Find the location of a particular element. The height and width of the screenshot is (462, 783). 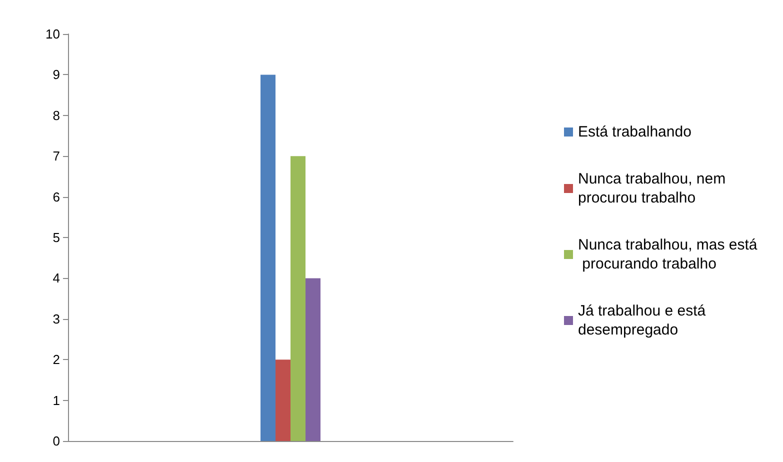

y-tick-label: 5 is located at coordinates (56, 237).